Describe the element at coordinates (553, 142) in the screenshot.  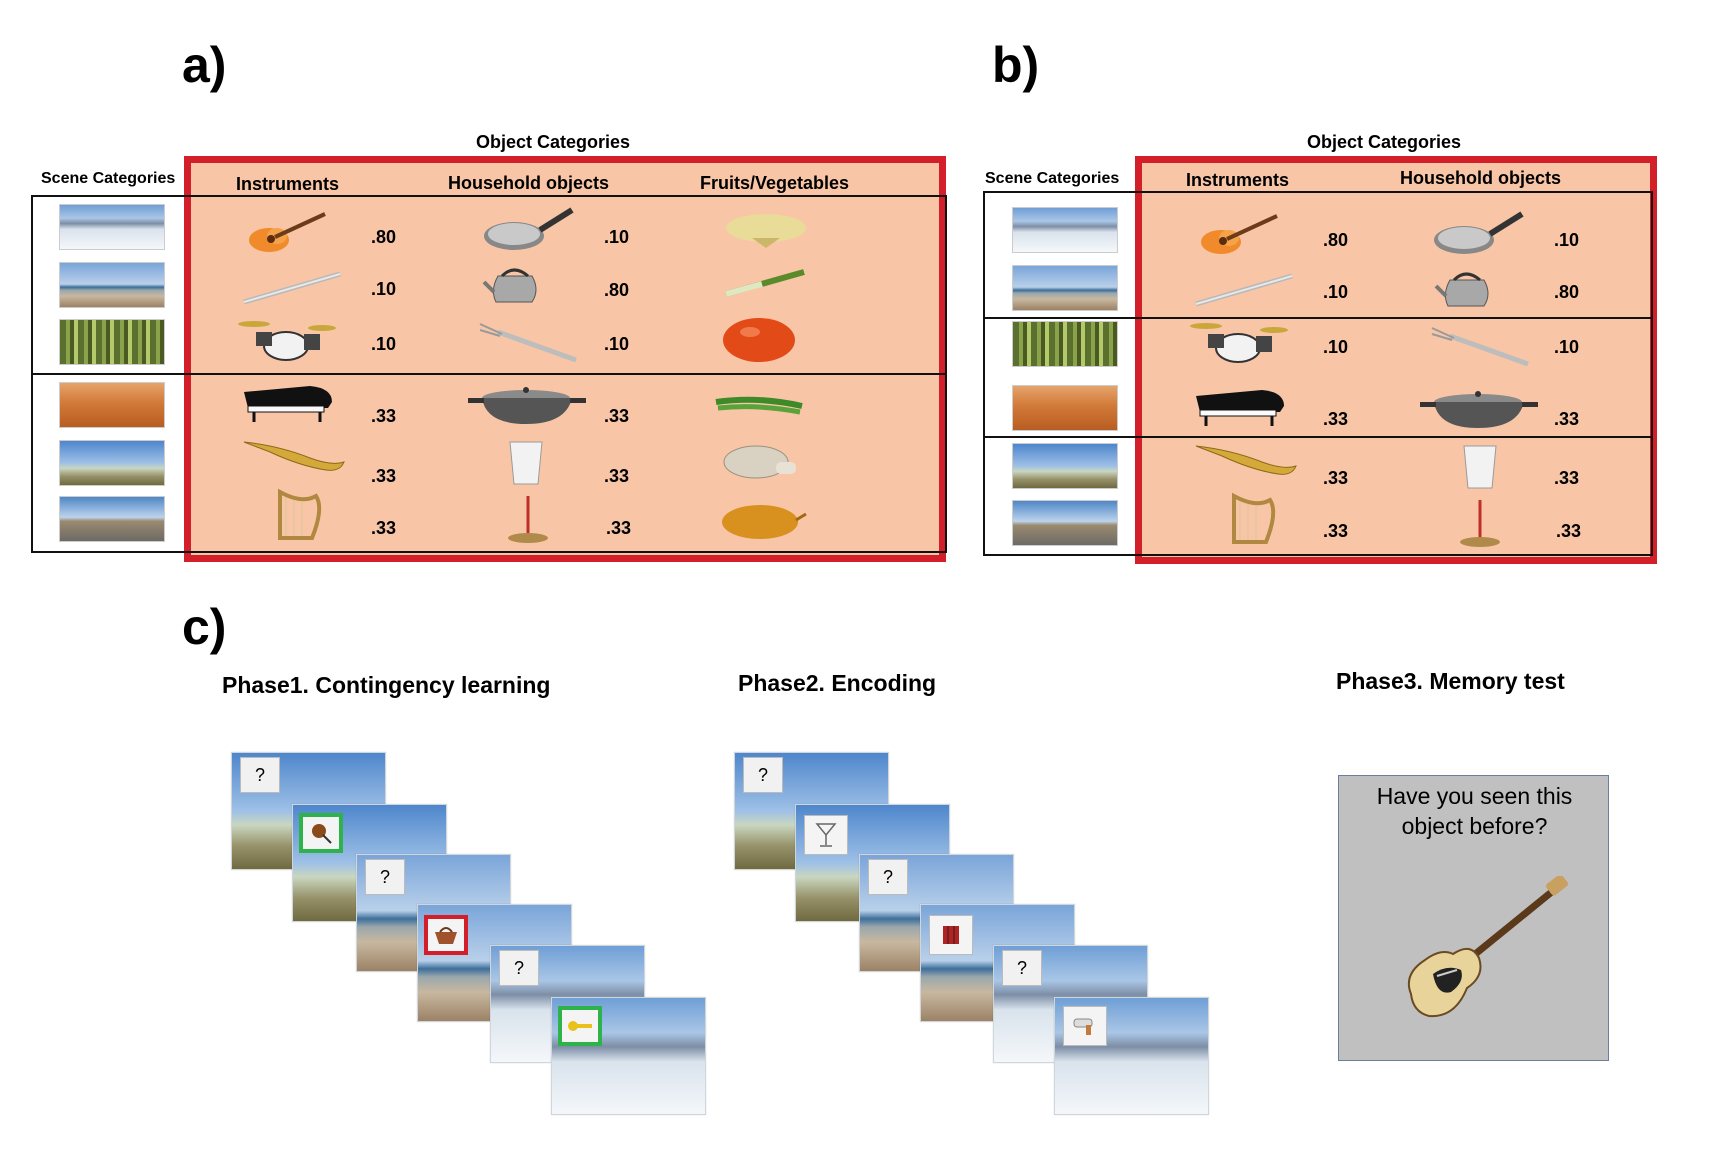
I see `object-categories-title-a: Object Categories` at that location.